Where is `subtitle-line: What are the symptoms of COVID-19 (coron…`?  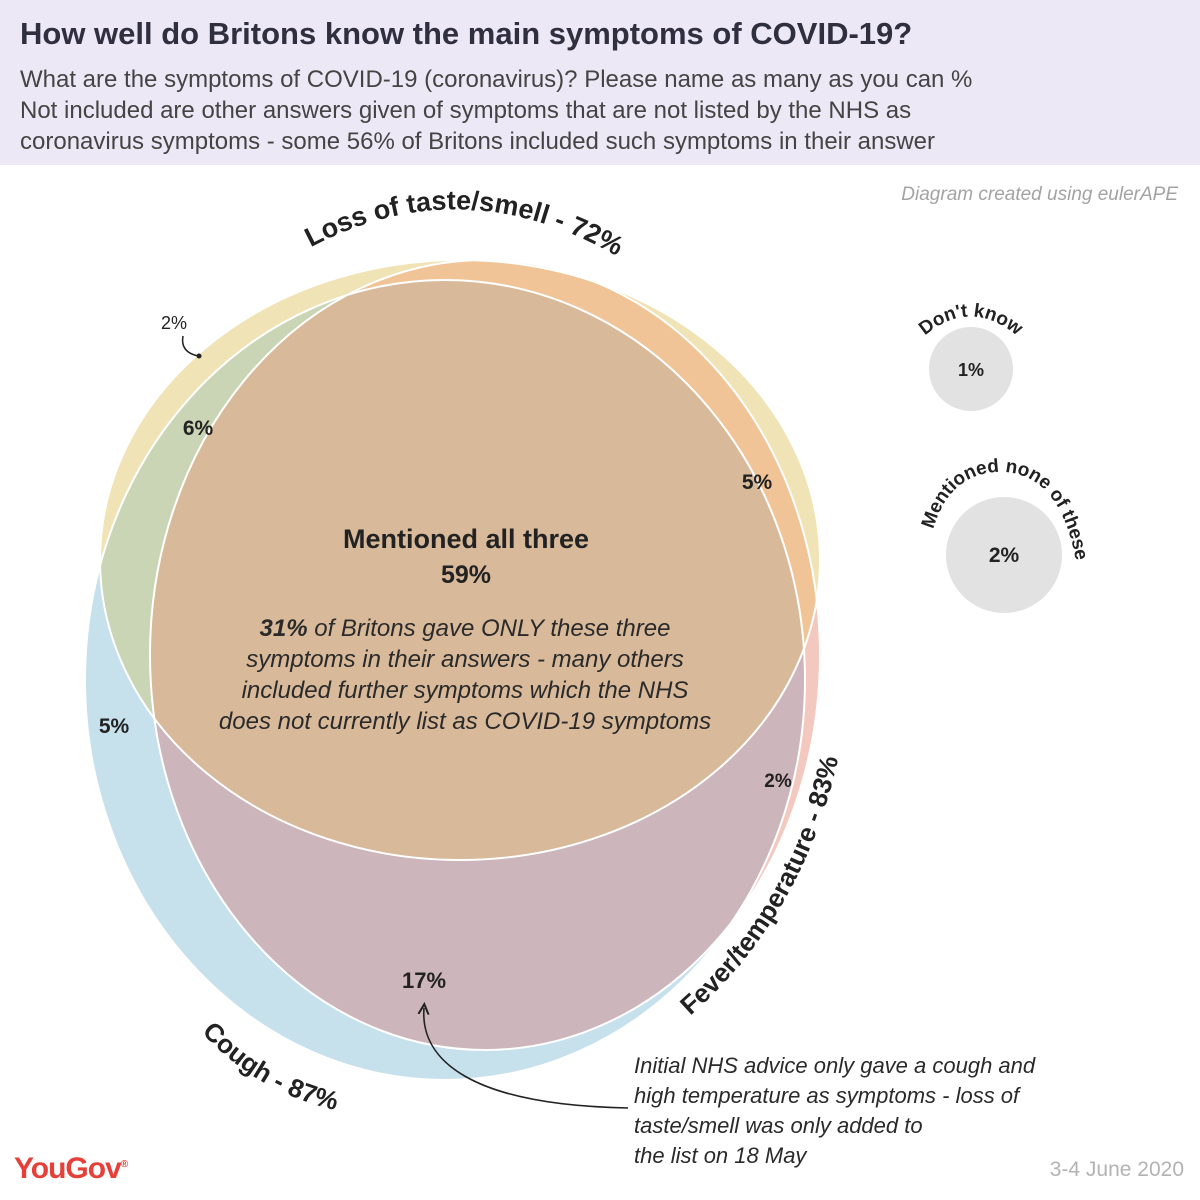 subtitle-line: What are the symptoms of COVID-19 (coron… is located at coordinates (496, 79).